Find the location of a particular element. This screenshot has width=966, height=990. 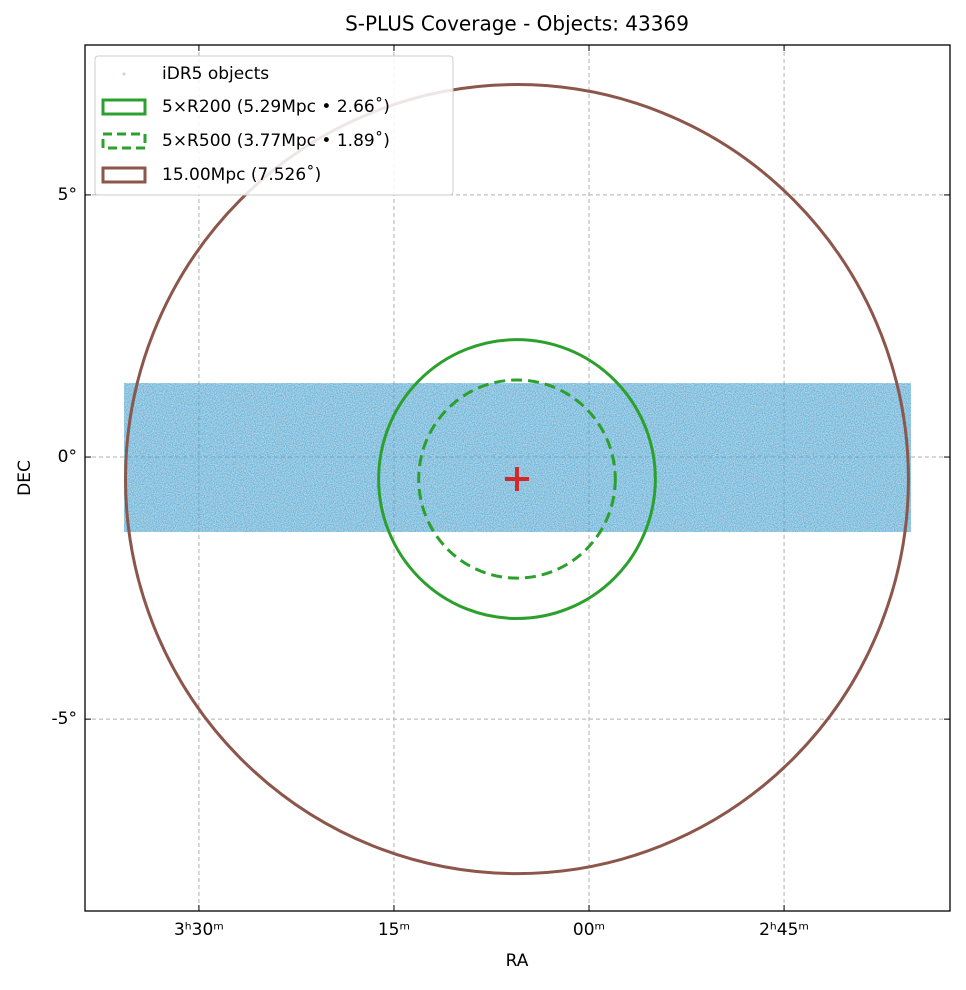

y-axis-label: DEC is located at coordinates (25, 478).